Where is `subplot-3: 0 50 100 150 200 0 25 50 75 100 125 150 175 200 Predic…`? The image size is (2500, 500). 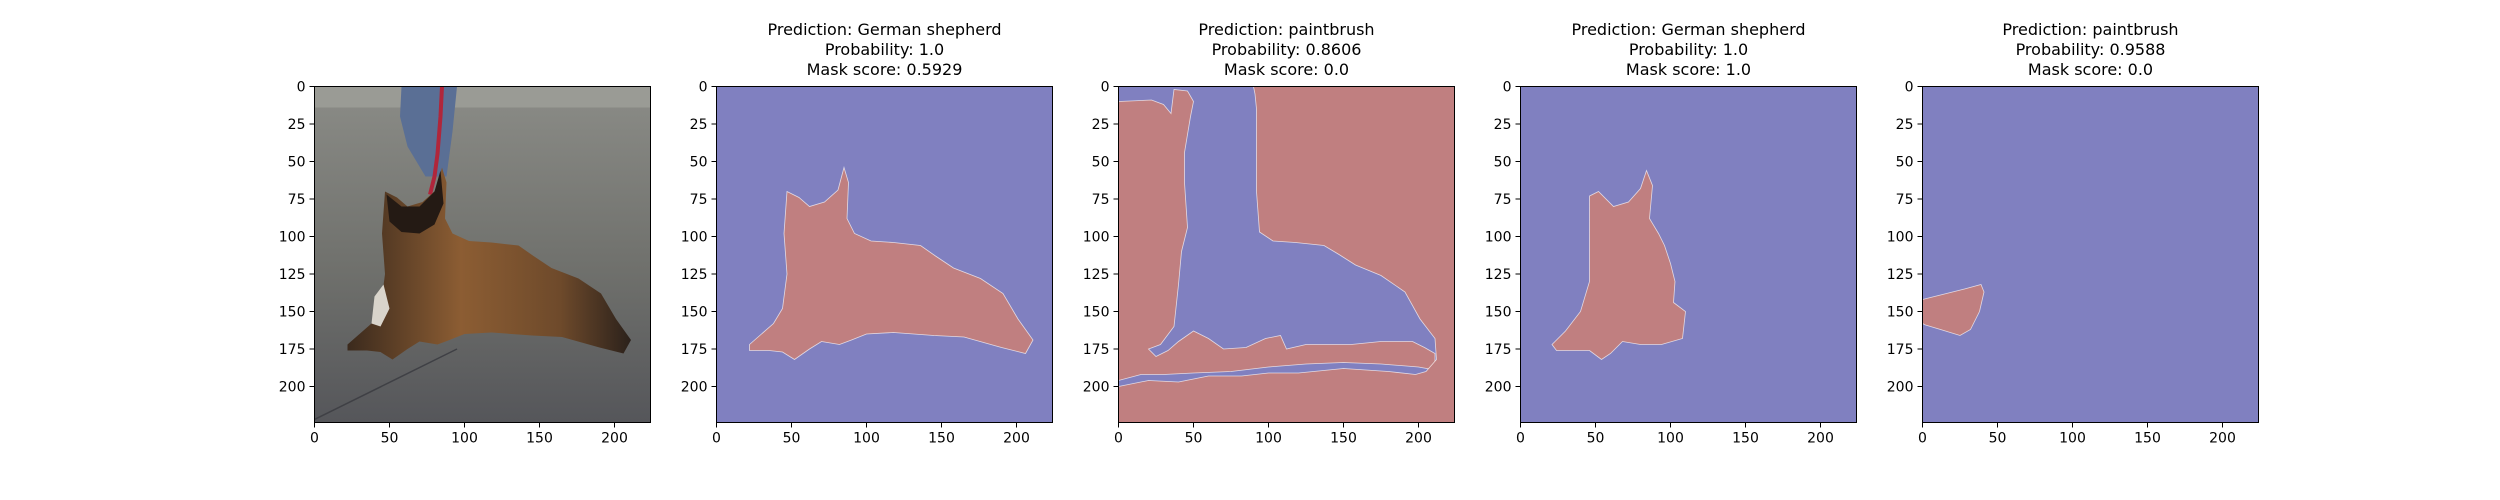
subplot-3: 0 50 100 150 200 0 25 50 75 100 125 150 175 200 Predic… is located at coordinates (1269, 233).